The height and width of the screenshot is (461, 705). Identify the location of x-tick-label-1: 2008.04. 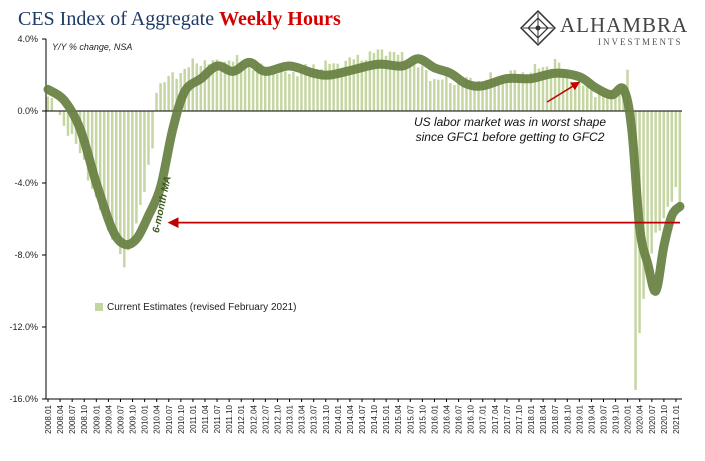
(60, 418).